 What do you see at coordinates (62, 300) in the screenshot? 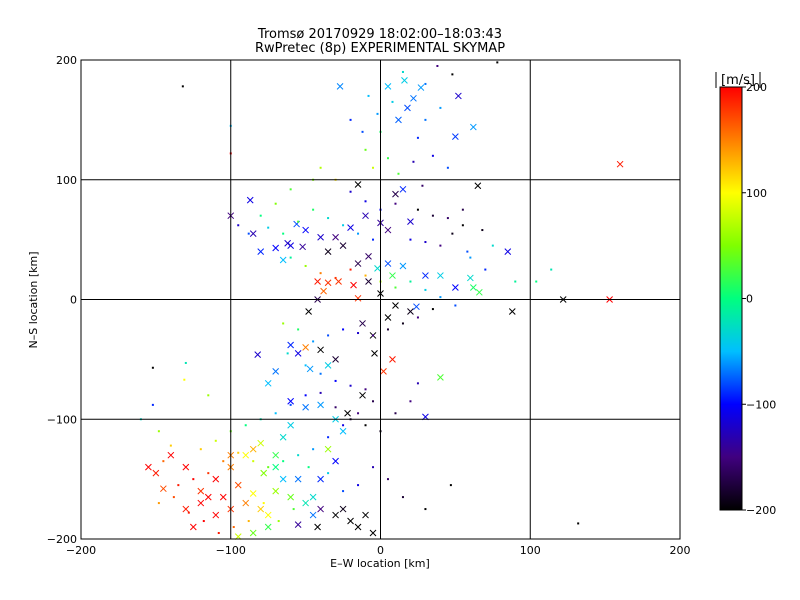
I see `y-axis-ticks: −200 −100 0 100 200` at bounding box center [62, 300].